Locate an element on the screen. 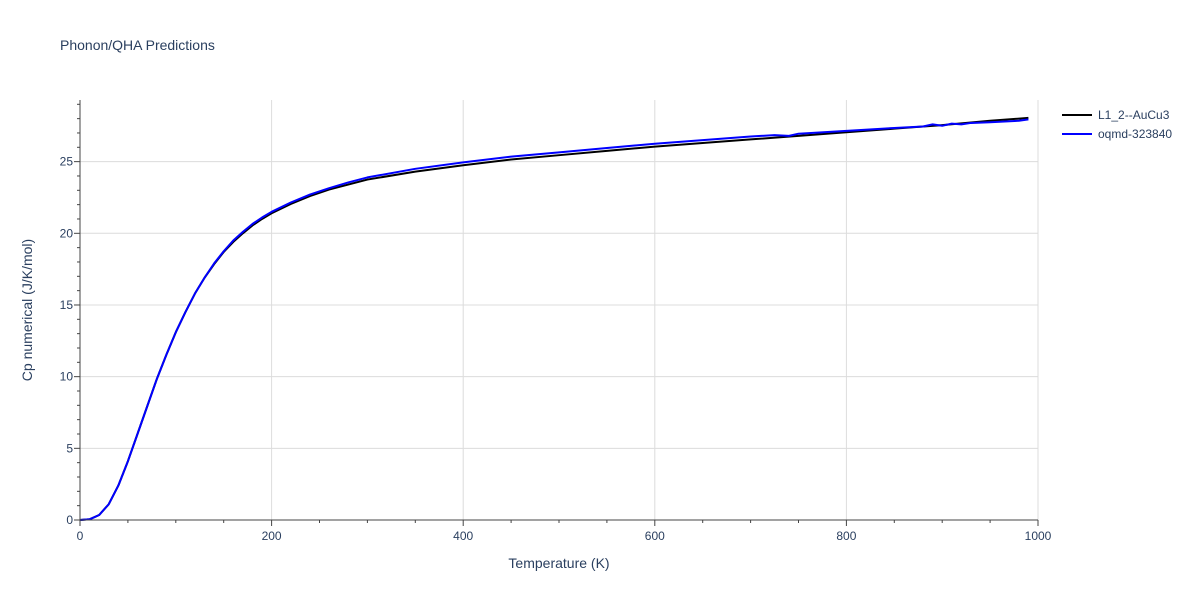 The height and width of the screenshot is (600, 1200). y-tick-label: 0 is located at coordinates (69, 520).